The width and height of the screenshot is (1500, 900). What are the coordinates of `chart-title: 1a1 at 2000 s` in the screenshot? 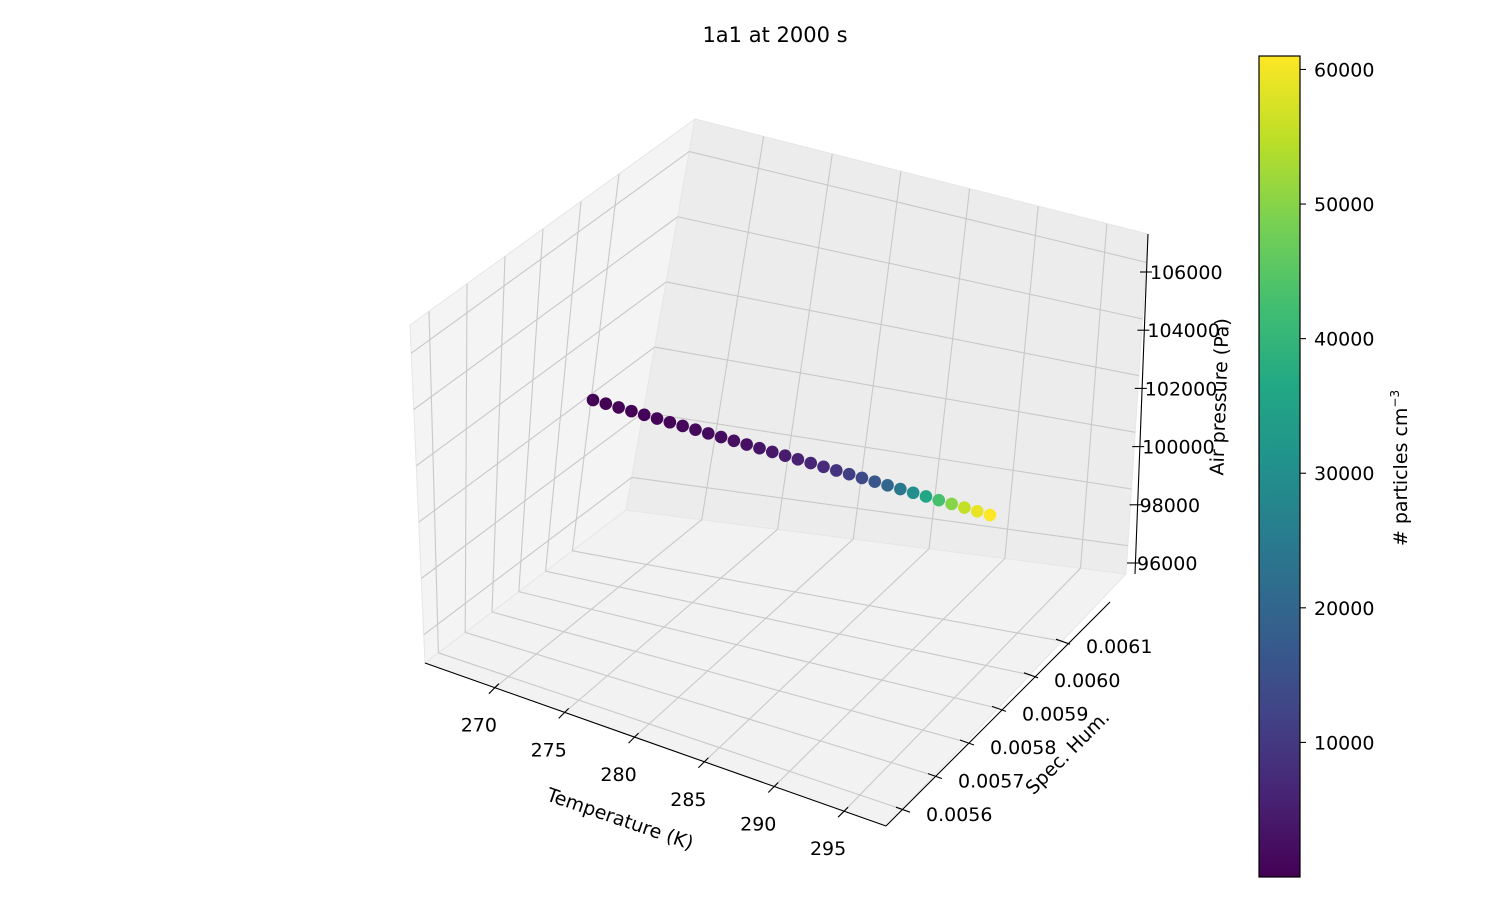 It's located at (774, 35).